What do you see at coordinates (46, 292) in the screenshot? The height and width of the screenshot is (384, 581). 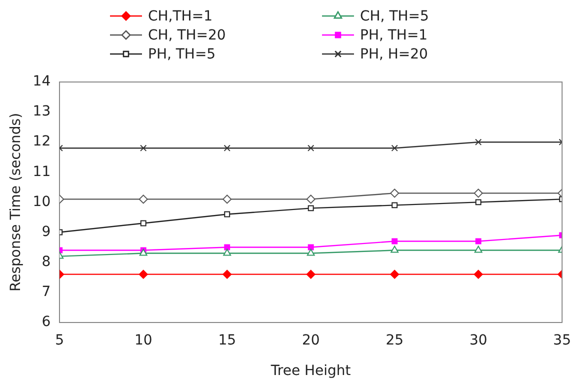 I see `y-tick-label: 7` at bounding box center [46, 292].